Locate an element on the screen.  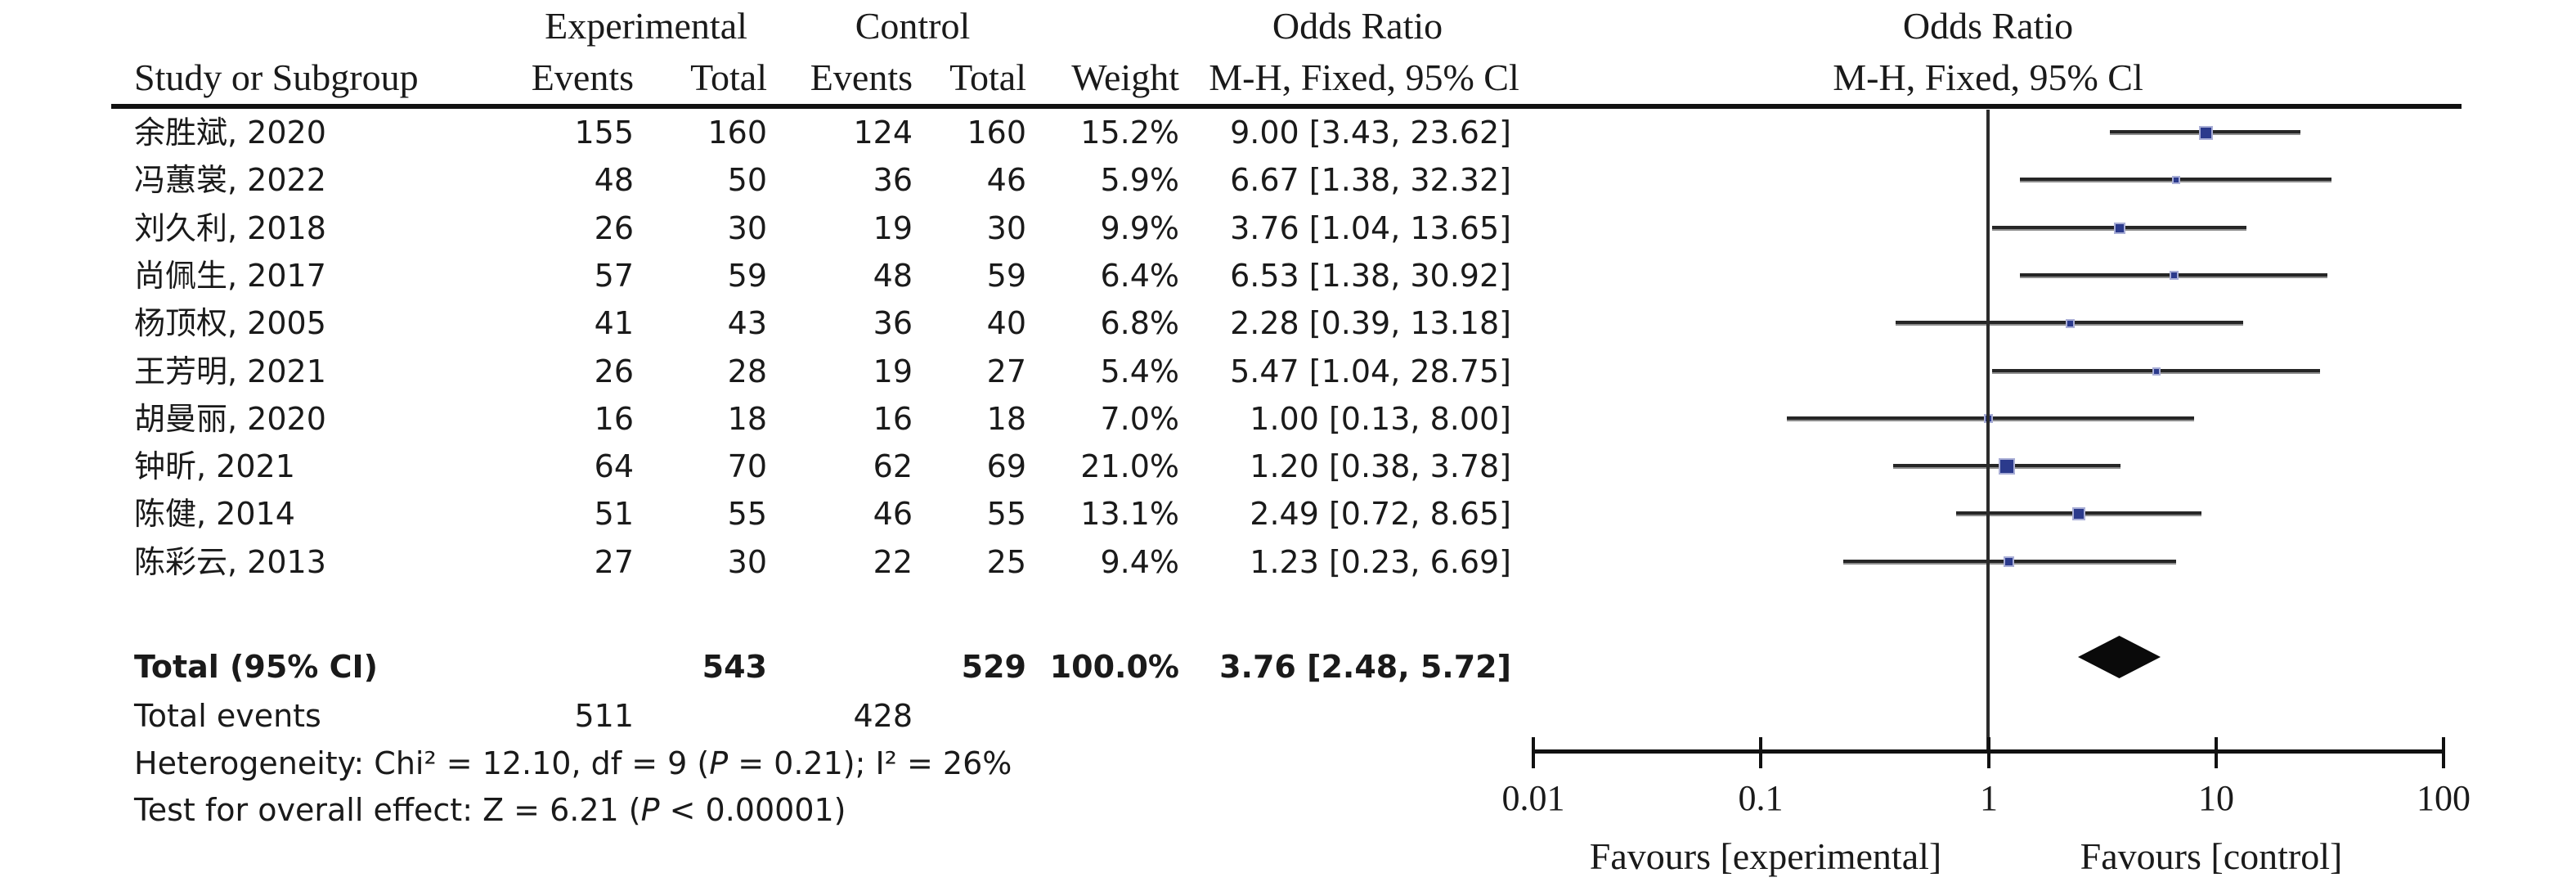
study-name: 王芳明, 2021 is located at coordinates (230, 371).